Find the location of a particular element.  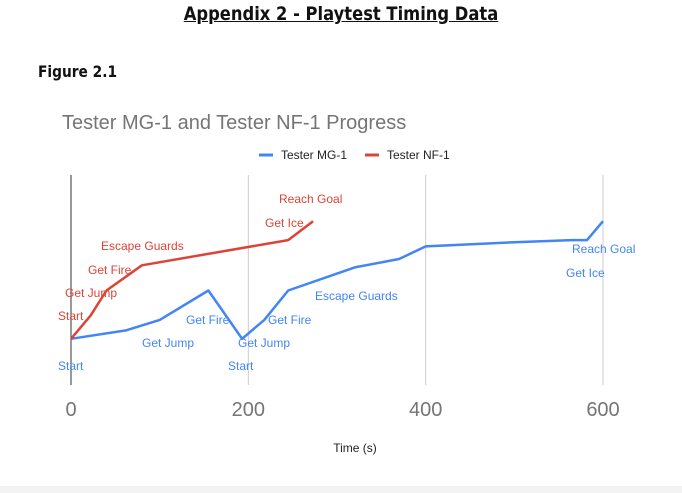

x-tick-label: 200 is located at coordinates (248, 410).